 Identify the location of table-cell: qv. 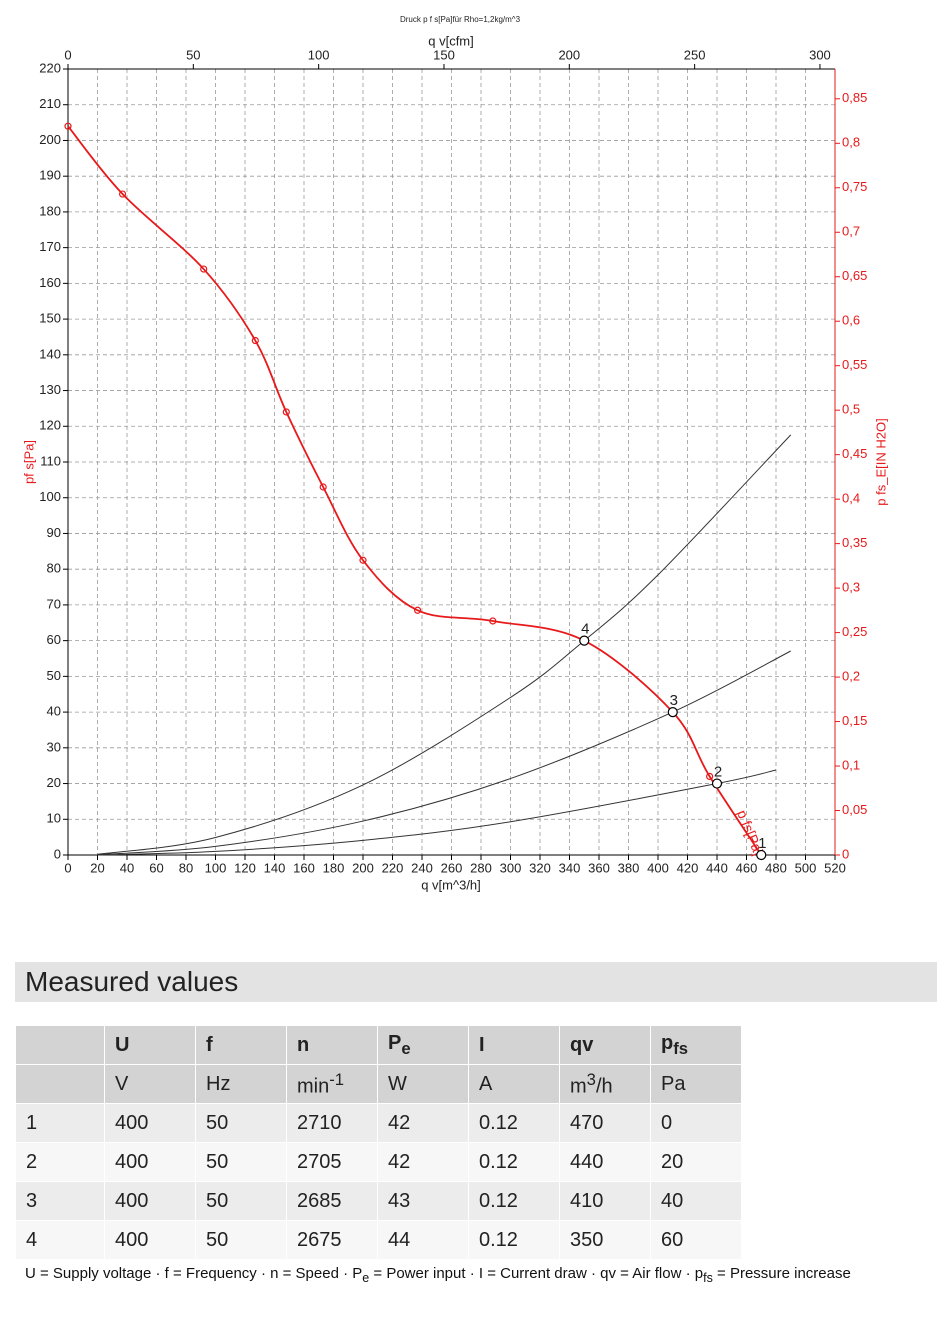
(605, 1045).